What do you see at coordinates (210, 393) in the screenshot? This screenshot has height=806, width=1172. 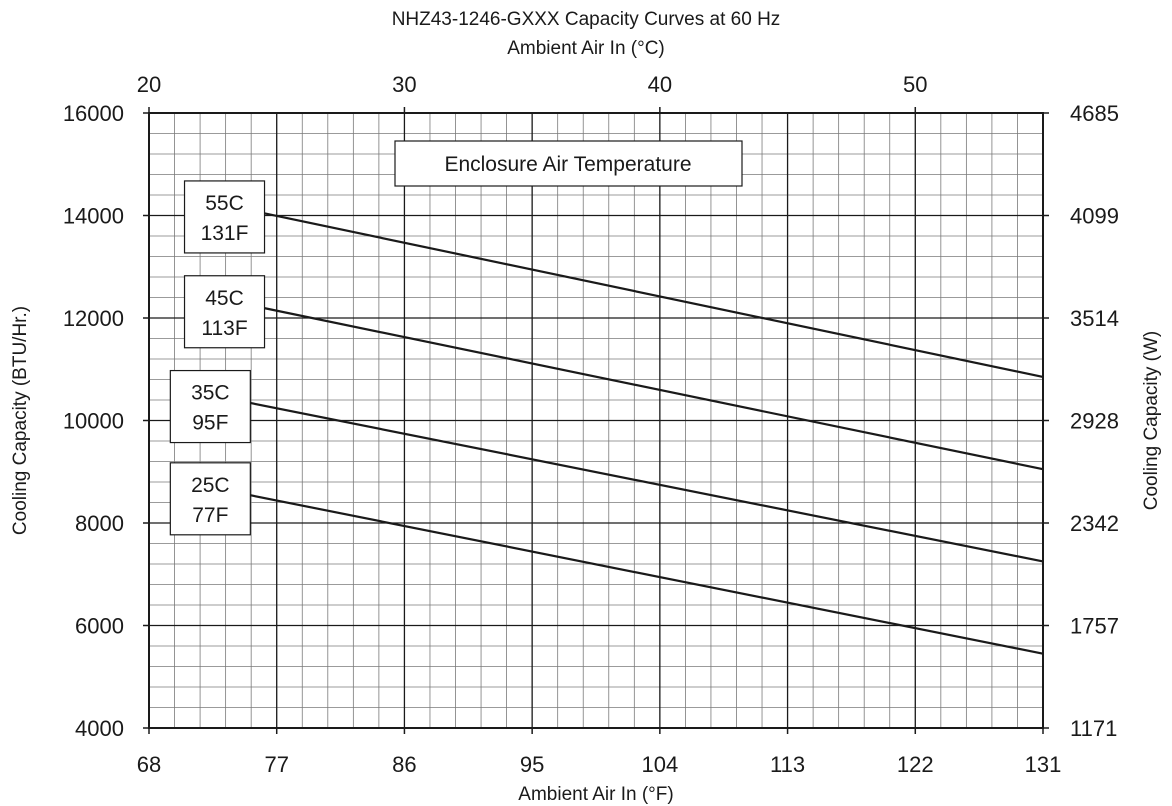 I see `series-label-text: 35C` at bounding box center [210, 393].